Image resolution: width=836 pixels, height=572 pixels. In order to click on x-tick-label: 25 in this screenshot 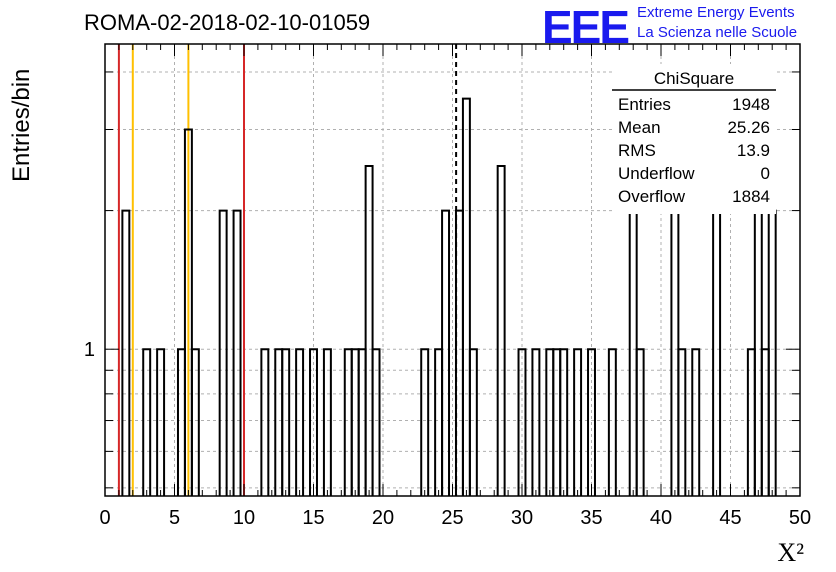, I will do `click(452, 518)`.